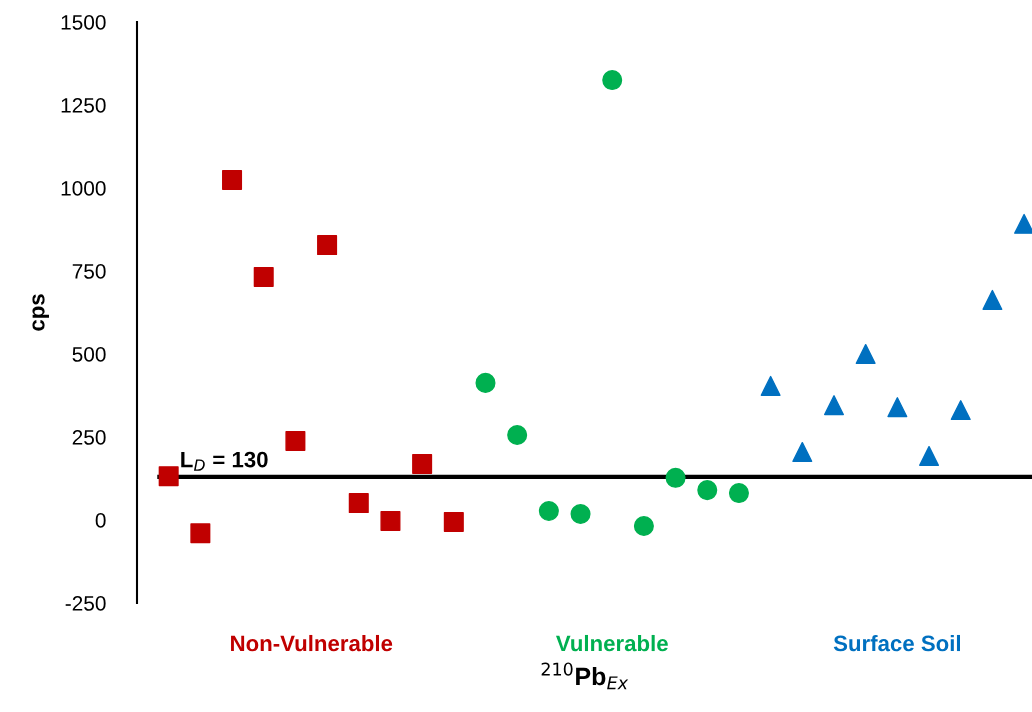 This screenshot has height=712, width=1032. I want to click on text: Vulnerable, so click(611, 643).